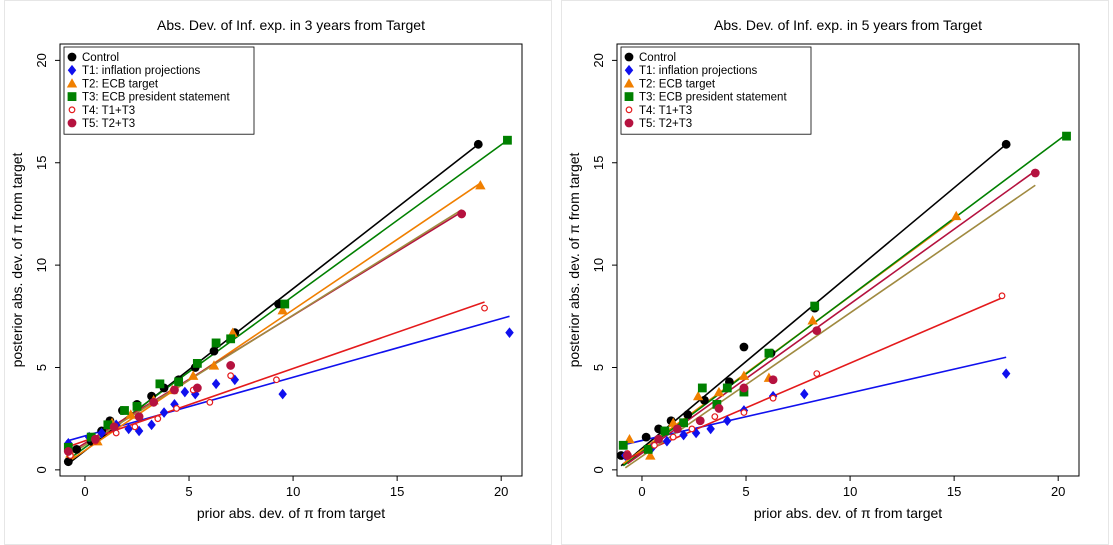  I want to click on y-tick-label: 10, so click(41, 265).